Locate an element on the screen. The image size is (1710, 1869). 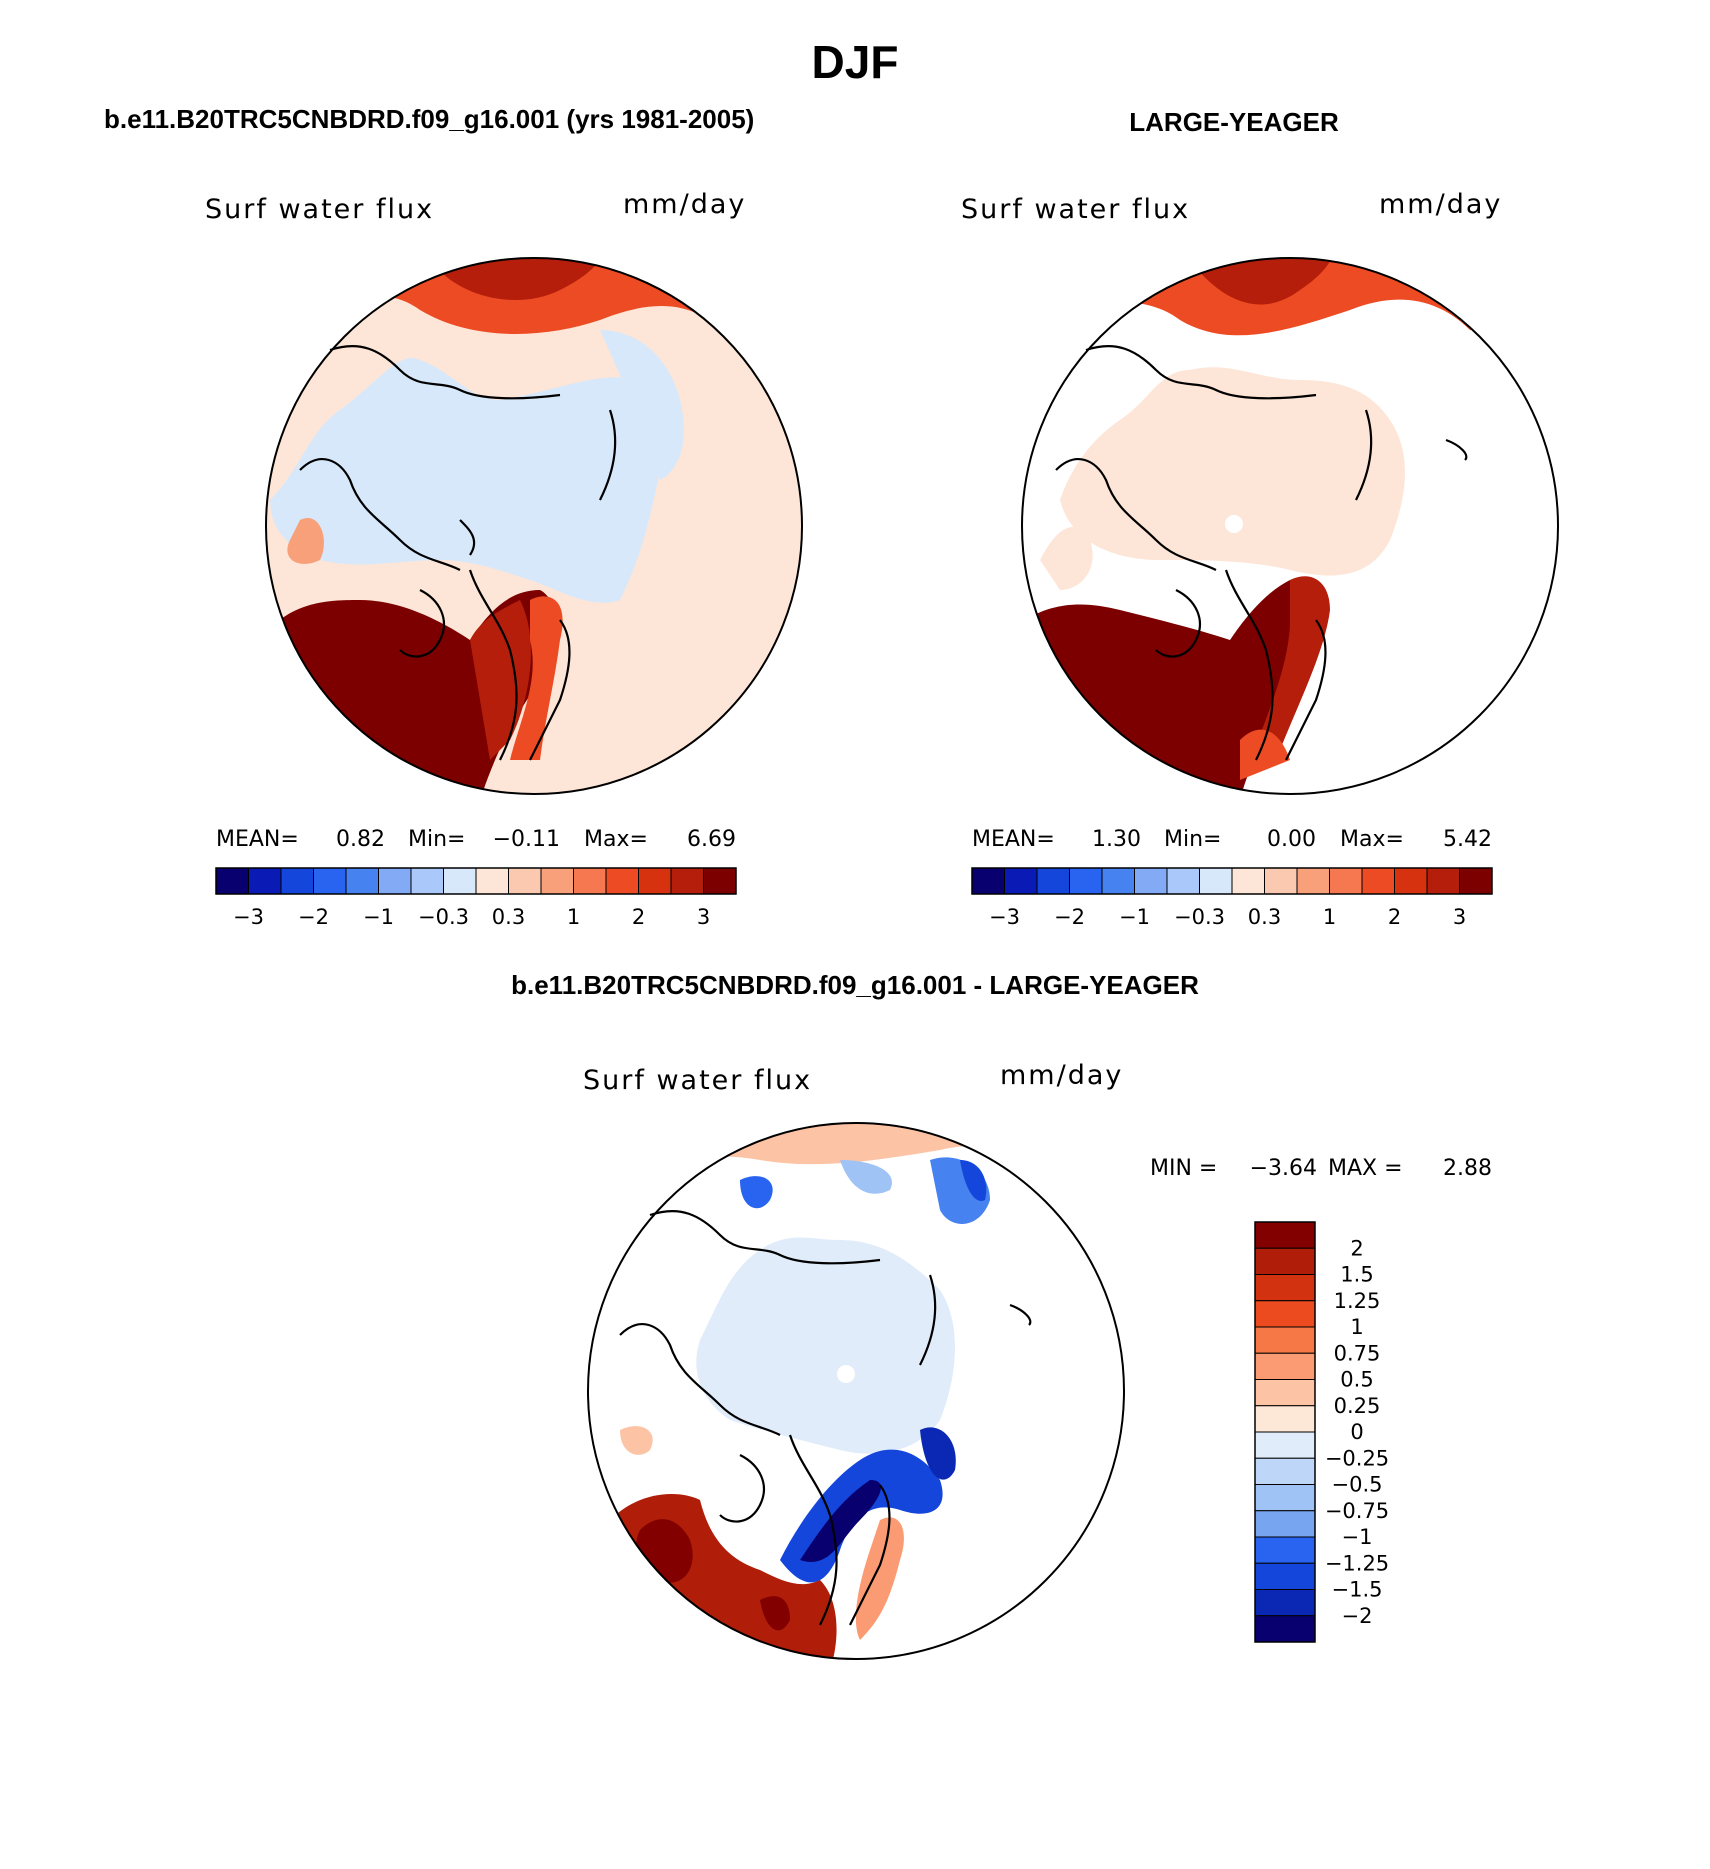
colorbar-obs: −3 −2 −1 −0.3 0.3 1 2 3 is located at coordinates (1232, 898).